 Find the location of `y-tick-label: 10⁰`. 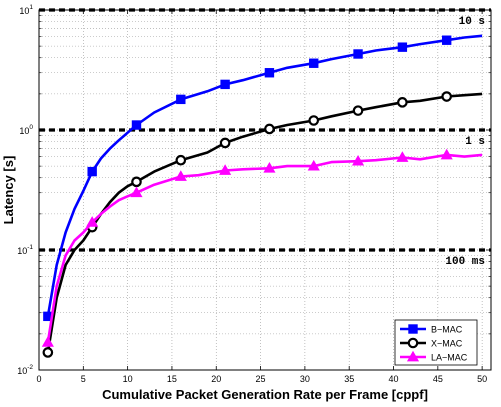

y-tick-label: 10⁰ is located at coordinates (26, 130).